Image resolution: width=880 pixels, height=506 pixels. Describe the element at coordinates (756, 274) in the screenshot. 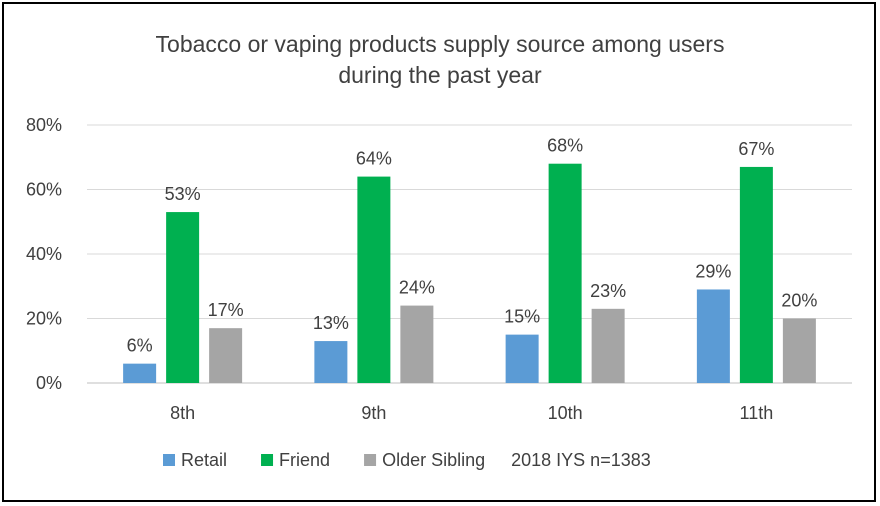

I see `bar-friend-11th` at that location.